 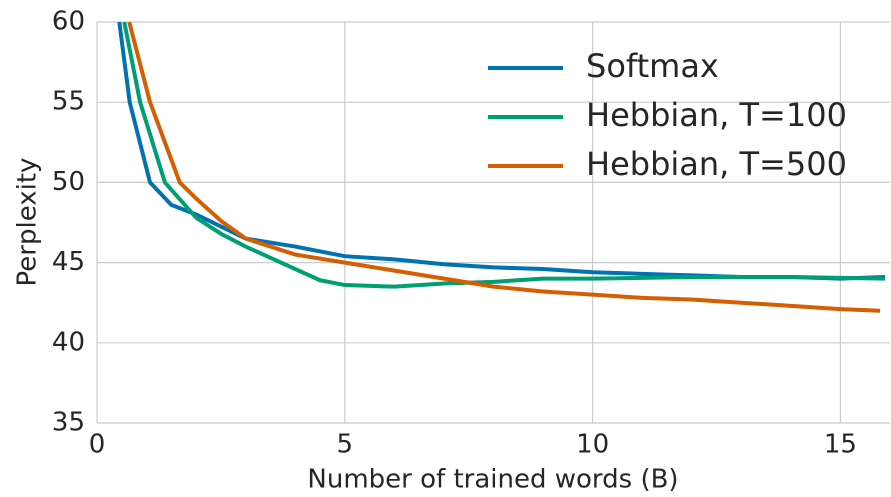 I want to click on y-tick-label: 45, so click(x=68, y=262).